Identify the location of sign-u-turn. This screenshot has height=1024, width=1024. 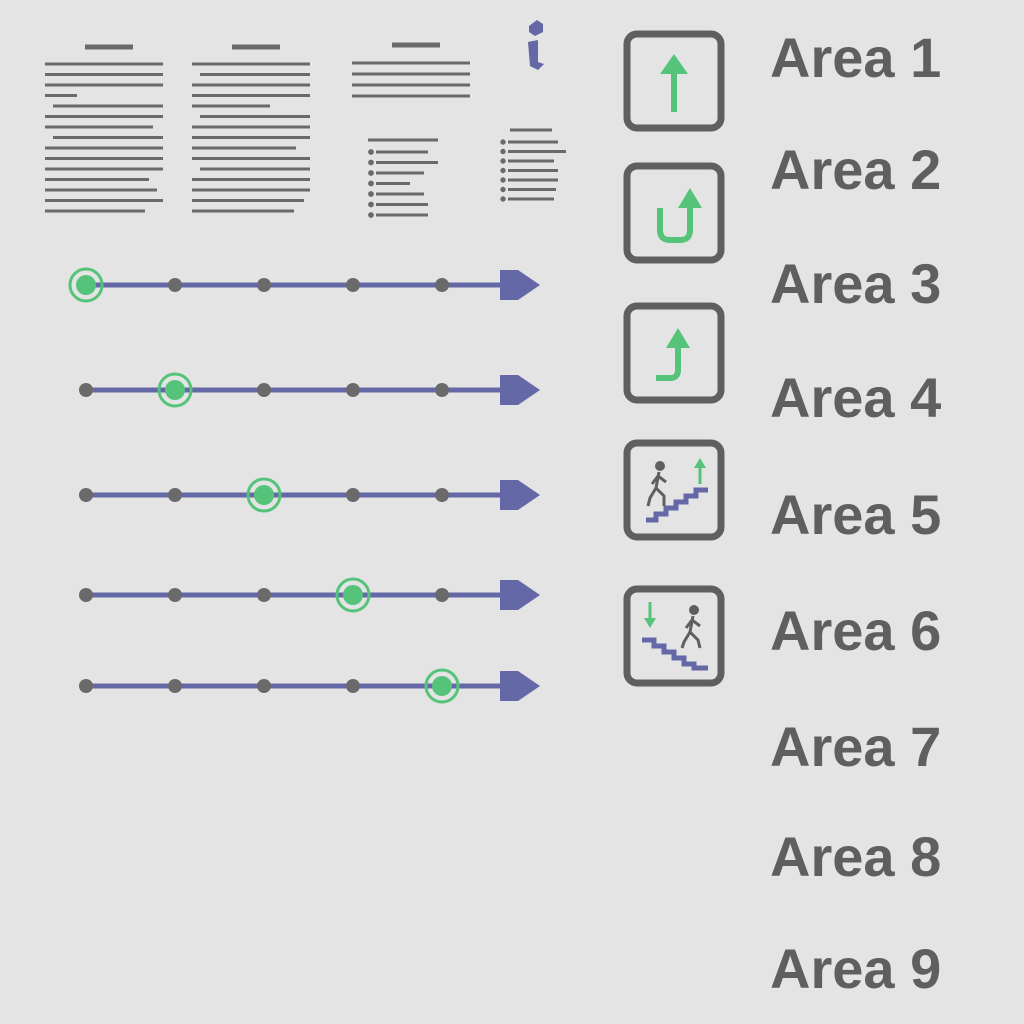
(674, 213).